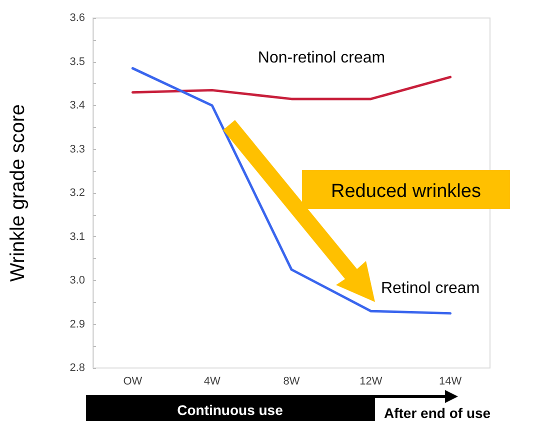  I want to click on x-tick-label: 14W, so click(450, 382).